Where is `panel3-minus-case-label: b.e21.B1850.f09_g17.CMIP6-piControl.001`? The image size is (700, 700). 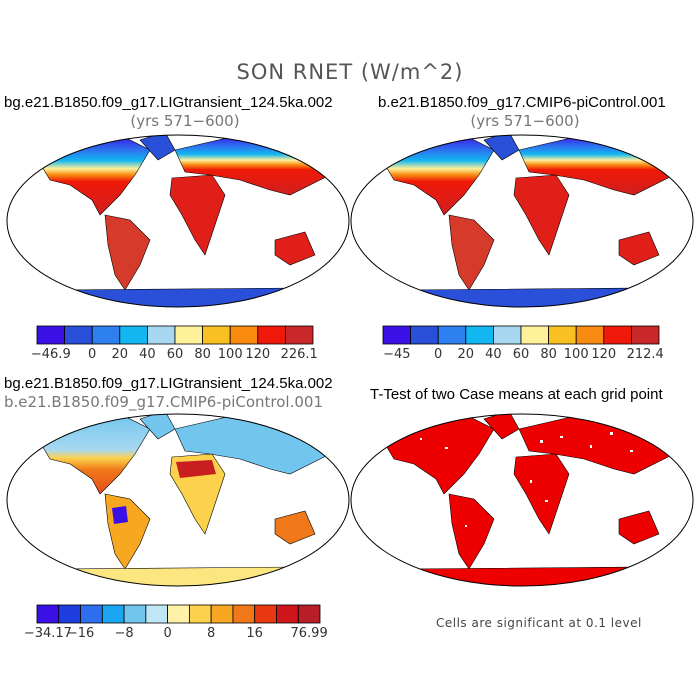 panel3-minus-case-label: b.e21.B1850.f09_g17.CMIP6-piControl.001 is located at coordinates (163, 402).